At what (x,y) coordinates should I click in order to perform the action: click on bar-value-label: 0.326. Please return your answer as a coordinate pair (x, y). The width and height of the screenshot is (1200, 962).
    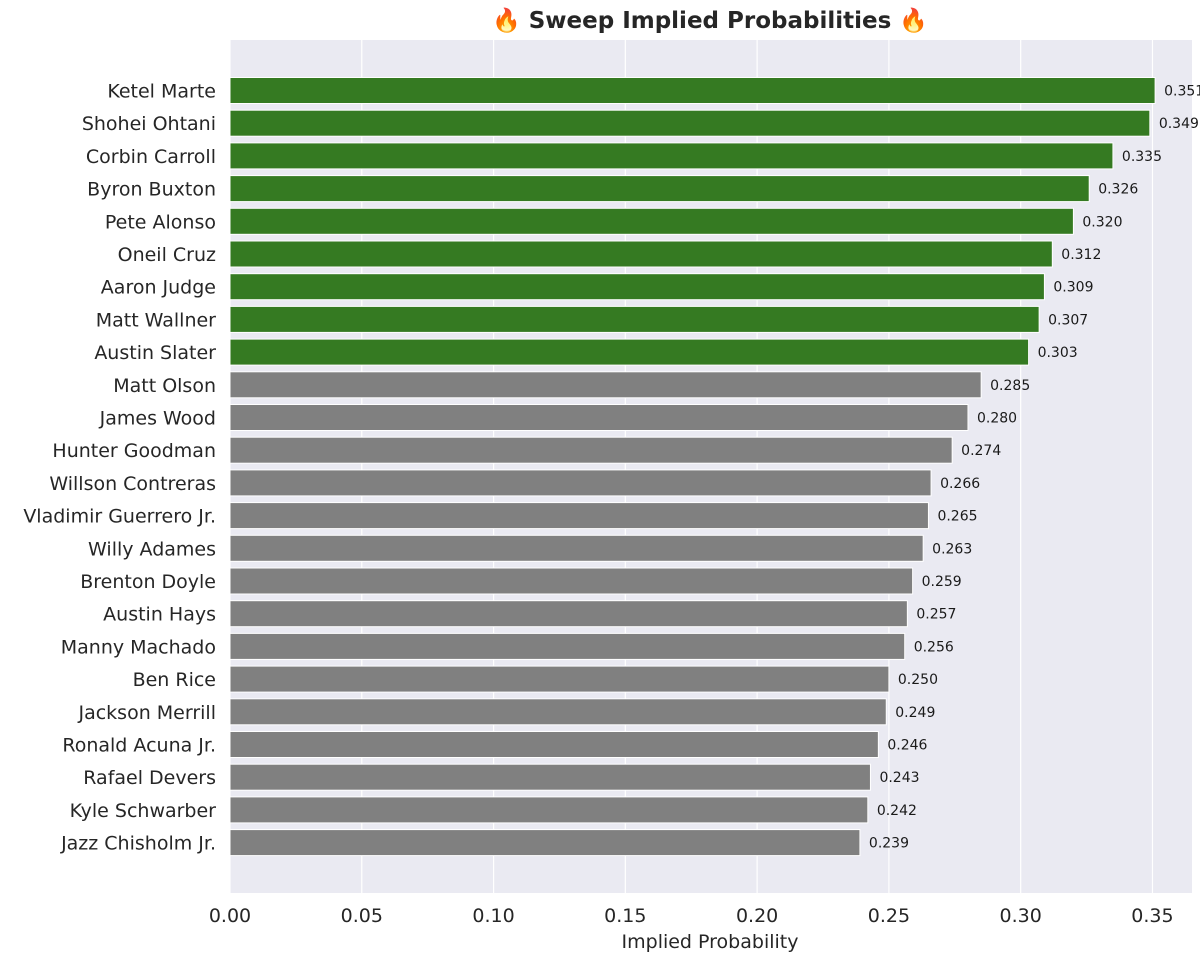
    Looking at the image, I should click on (1118, 190).